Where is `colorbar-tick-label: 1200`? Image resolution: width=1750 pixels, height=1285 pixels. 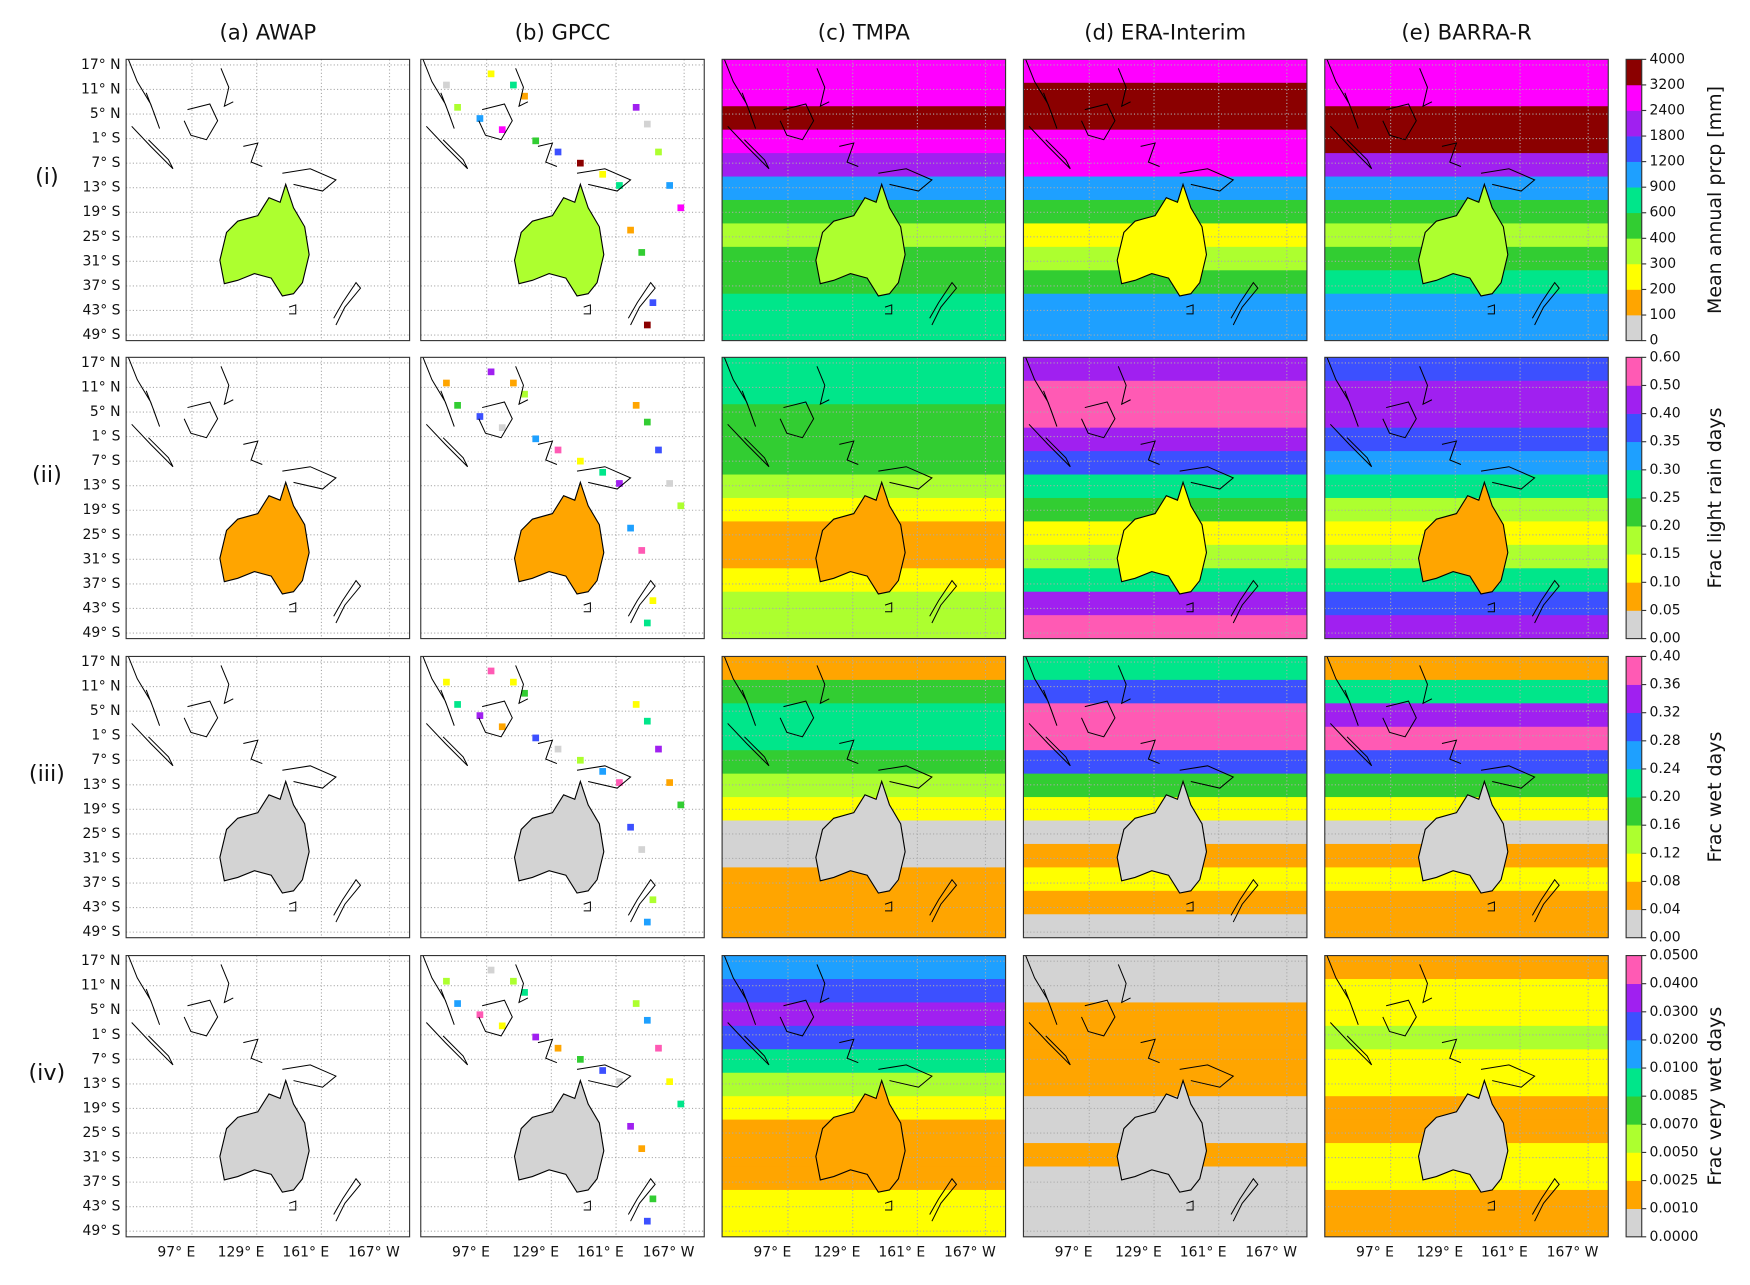 colorbar-tick-label: 1200 is located at coordinates (1667, 162).